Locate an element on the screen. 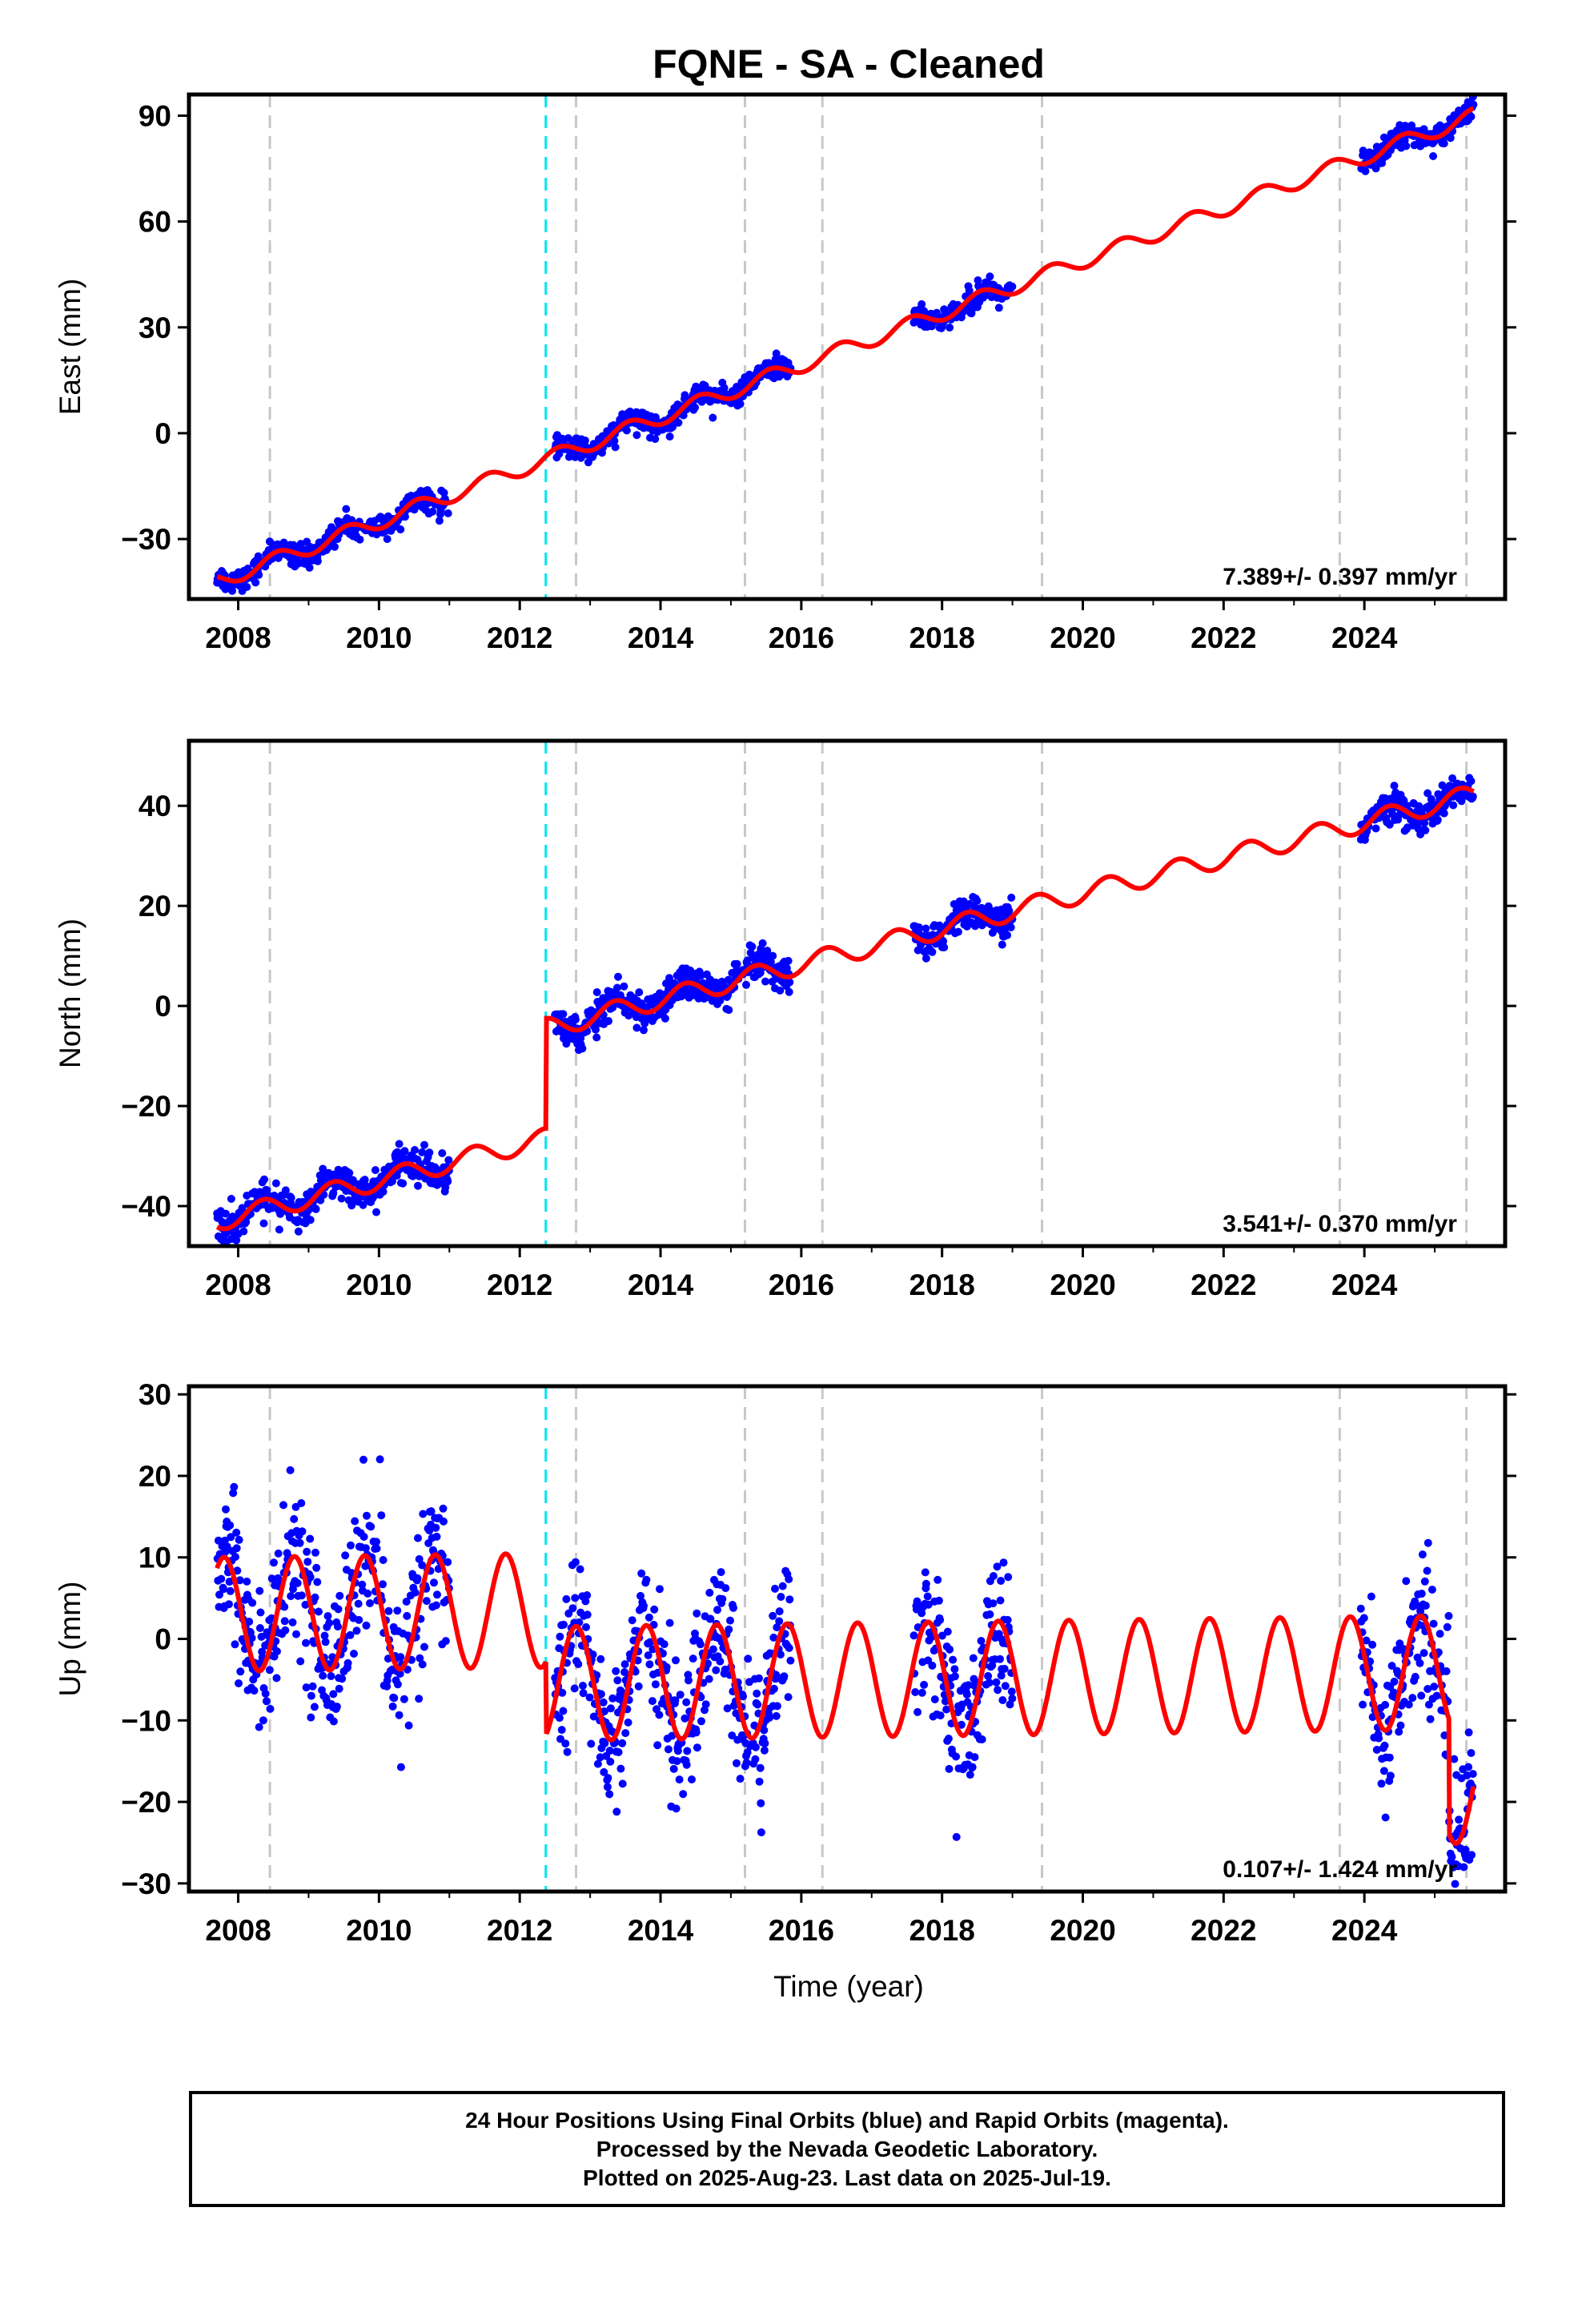 The width and height of the screenshot is (1582, 2324). x-axis-label: Time (year) is located at coordinates (848, 1986).